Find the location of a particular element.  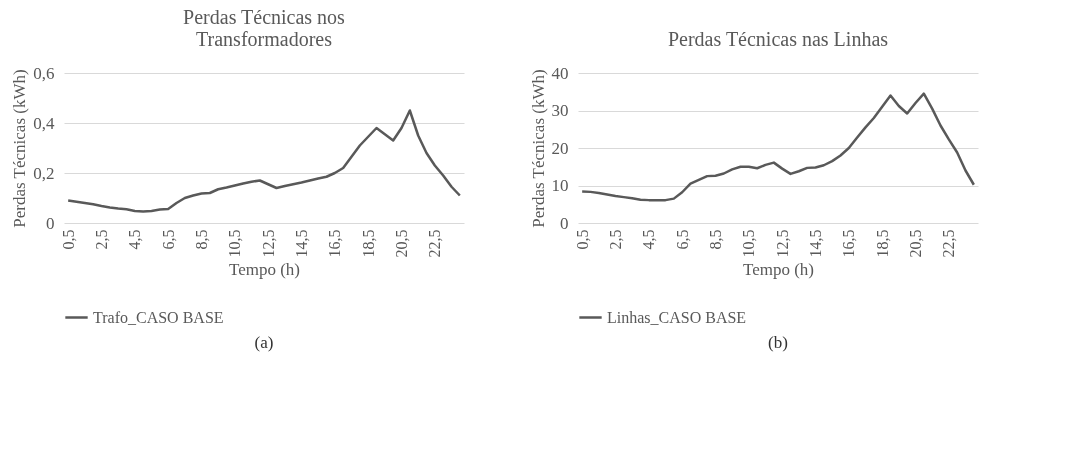

y-tick-label: 0,6 is located at coordinates (44, 73).